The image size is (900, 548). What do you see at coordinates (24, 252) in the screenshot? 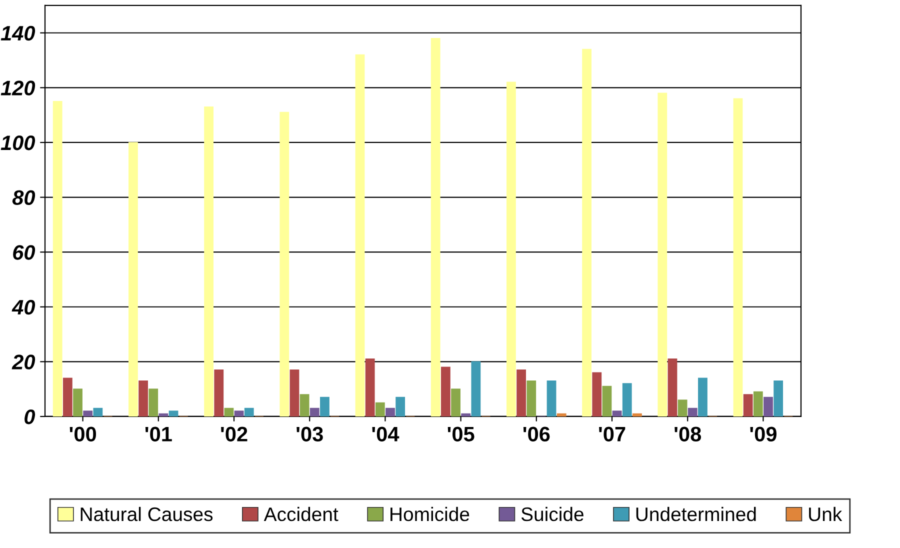
I see `y-tick-label: 60` at bounding box center [24, 252].